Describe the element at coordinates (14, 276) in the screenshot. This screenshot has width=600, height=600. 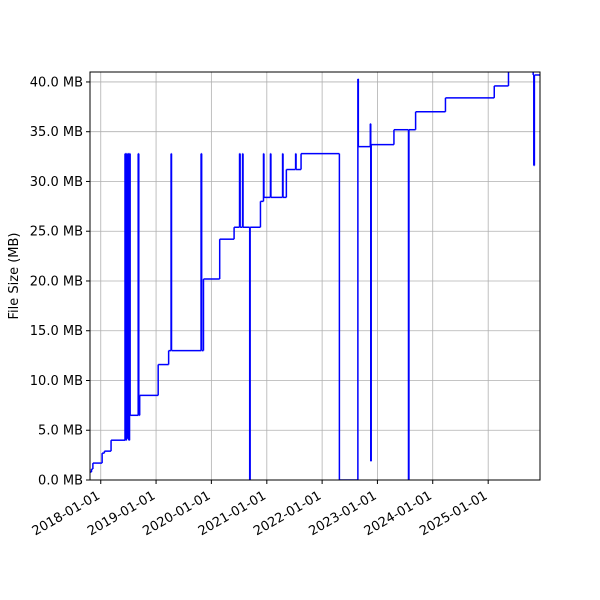
I see `y-axis-label: File Size (MB)` at that location.